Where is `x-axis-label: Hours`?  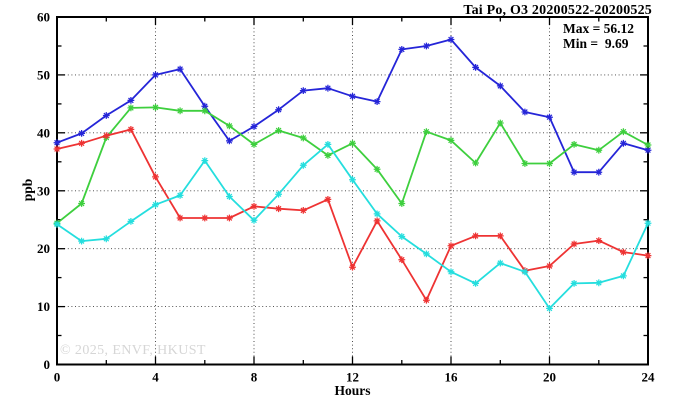
x-axis-label: Hours is located at coordinates (352, 390).